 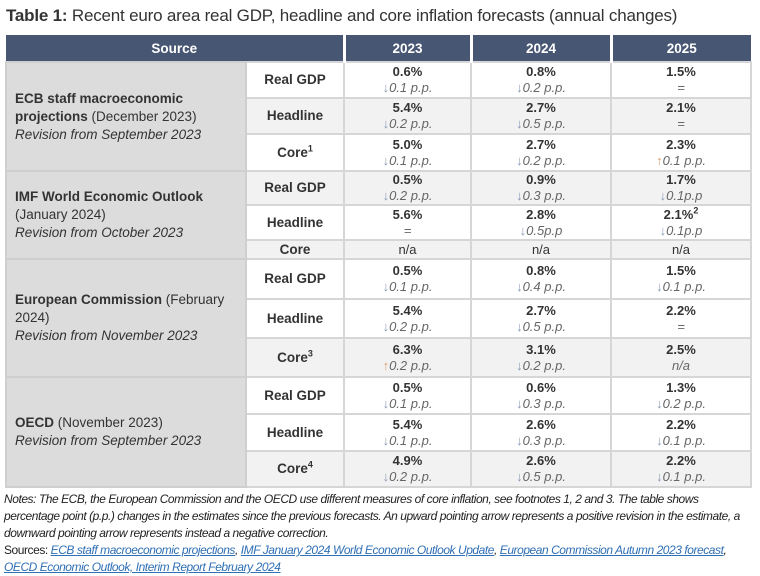 What do you see at coordinates (407, 395) in the screenshot?
I see `value-cell: 0.5% ↓0.1 p.p.` at bounding box center [407, 395].